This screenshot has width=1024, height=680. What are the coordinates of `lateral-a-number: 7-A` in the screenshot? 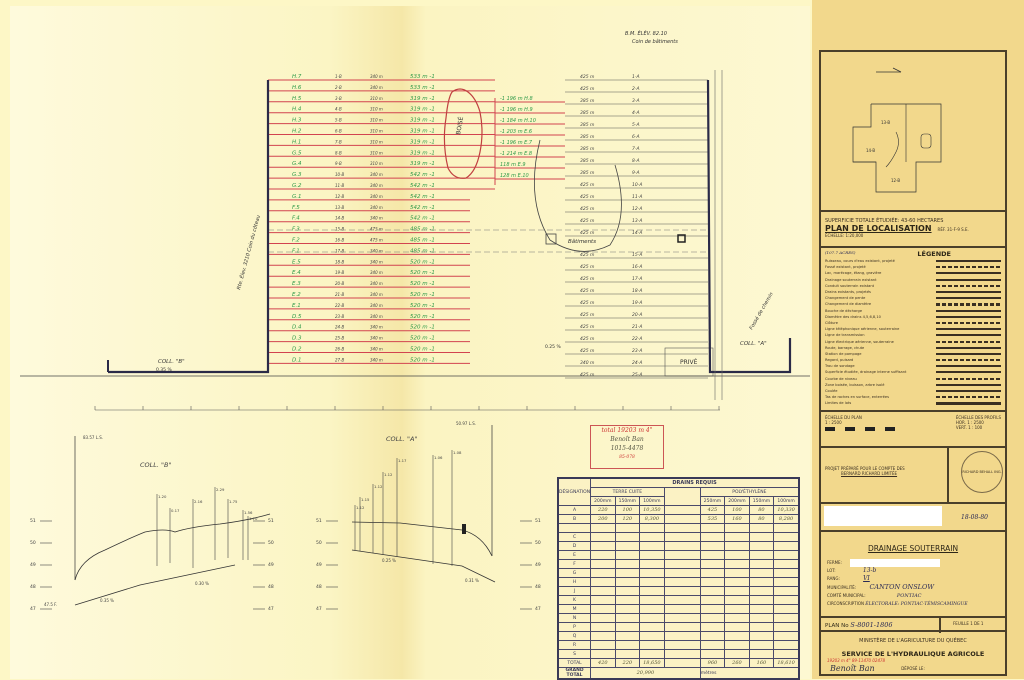 It's located at (636, 149).